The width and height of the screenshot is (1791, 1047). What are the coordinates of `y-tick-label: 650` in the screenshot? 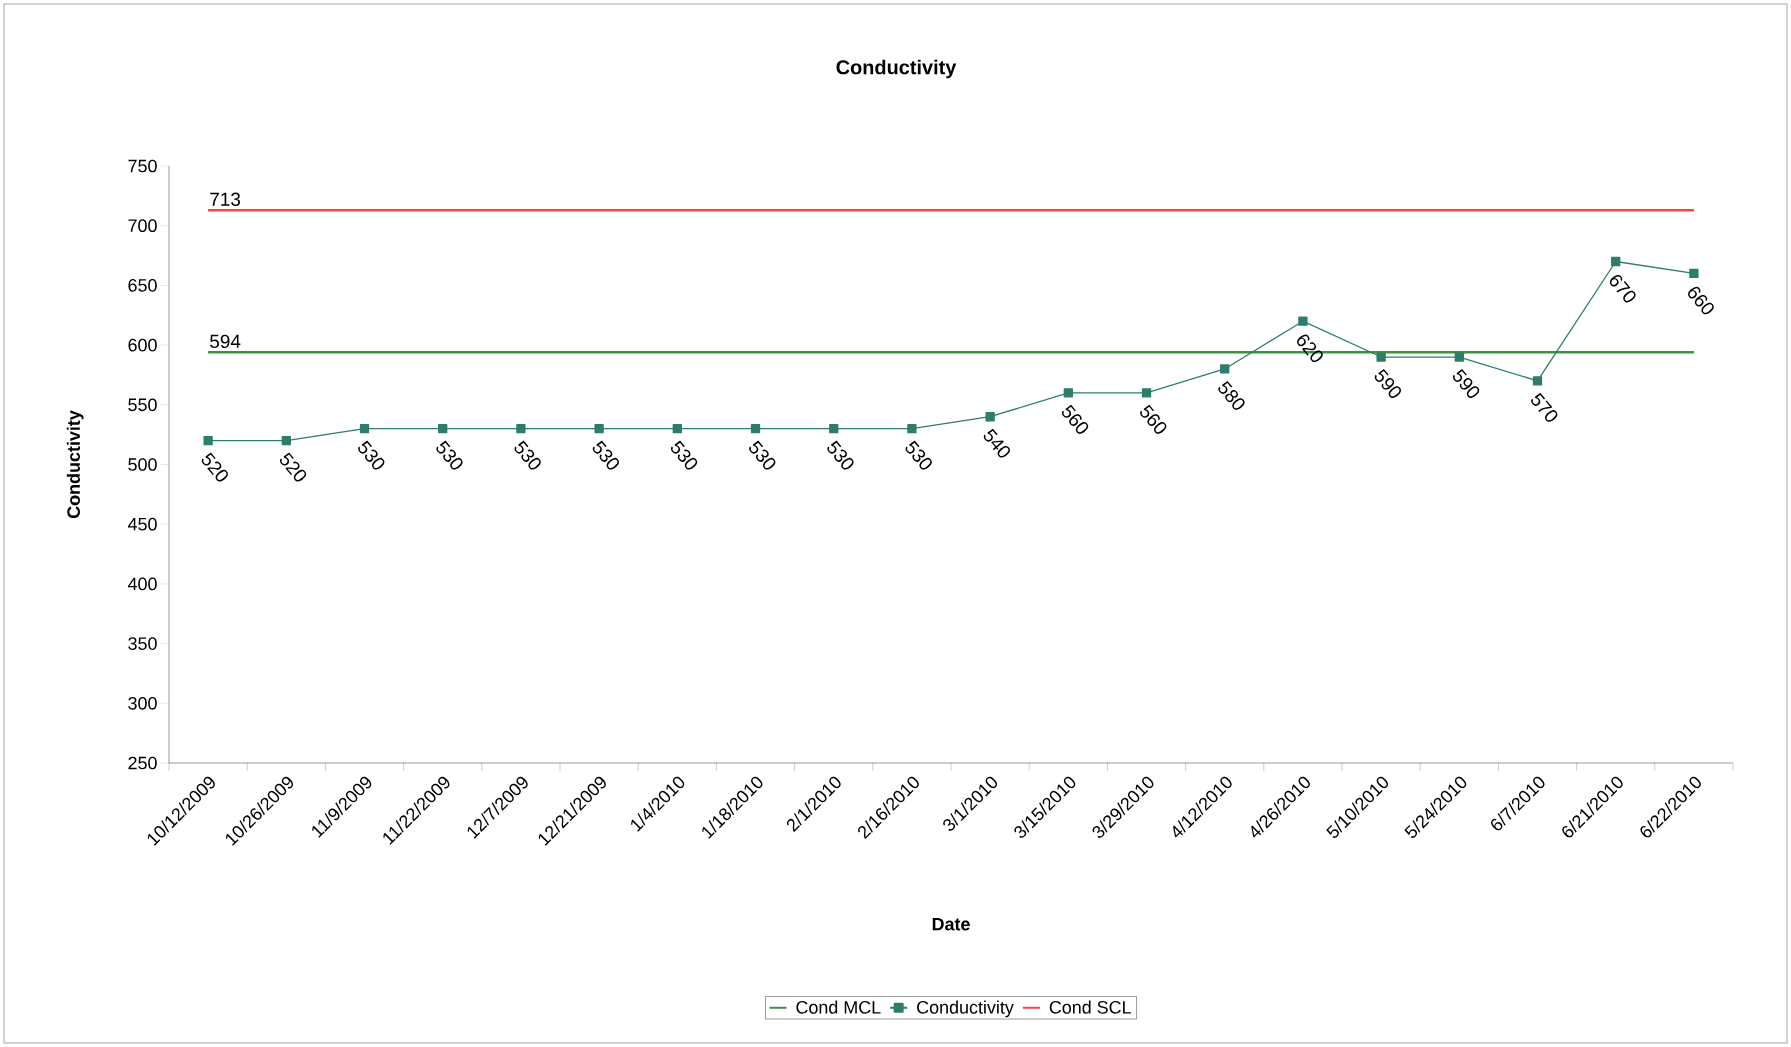 It's located at (142, 285).